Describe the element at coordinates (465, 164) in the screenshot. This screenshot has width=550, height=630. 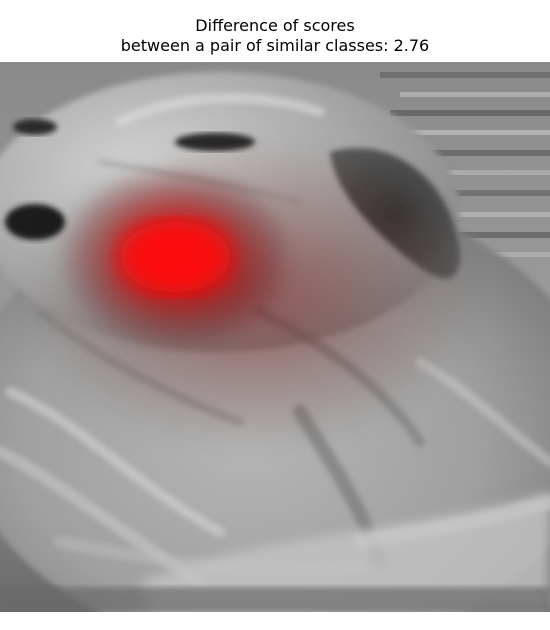
I see `background-stripes` at that location.